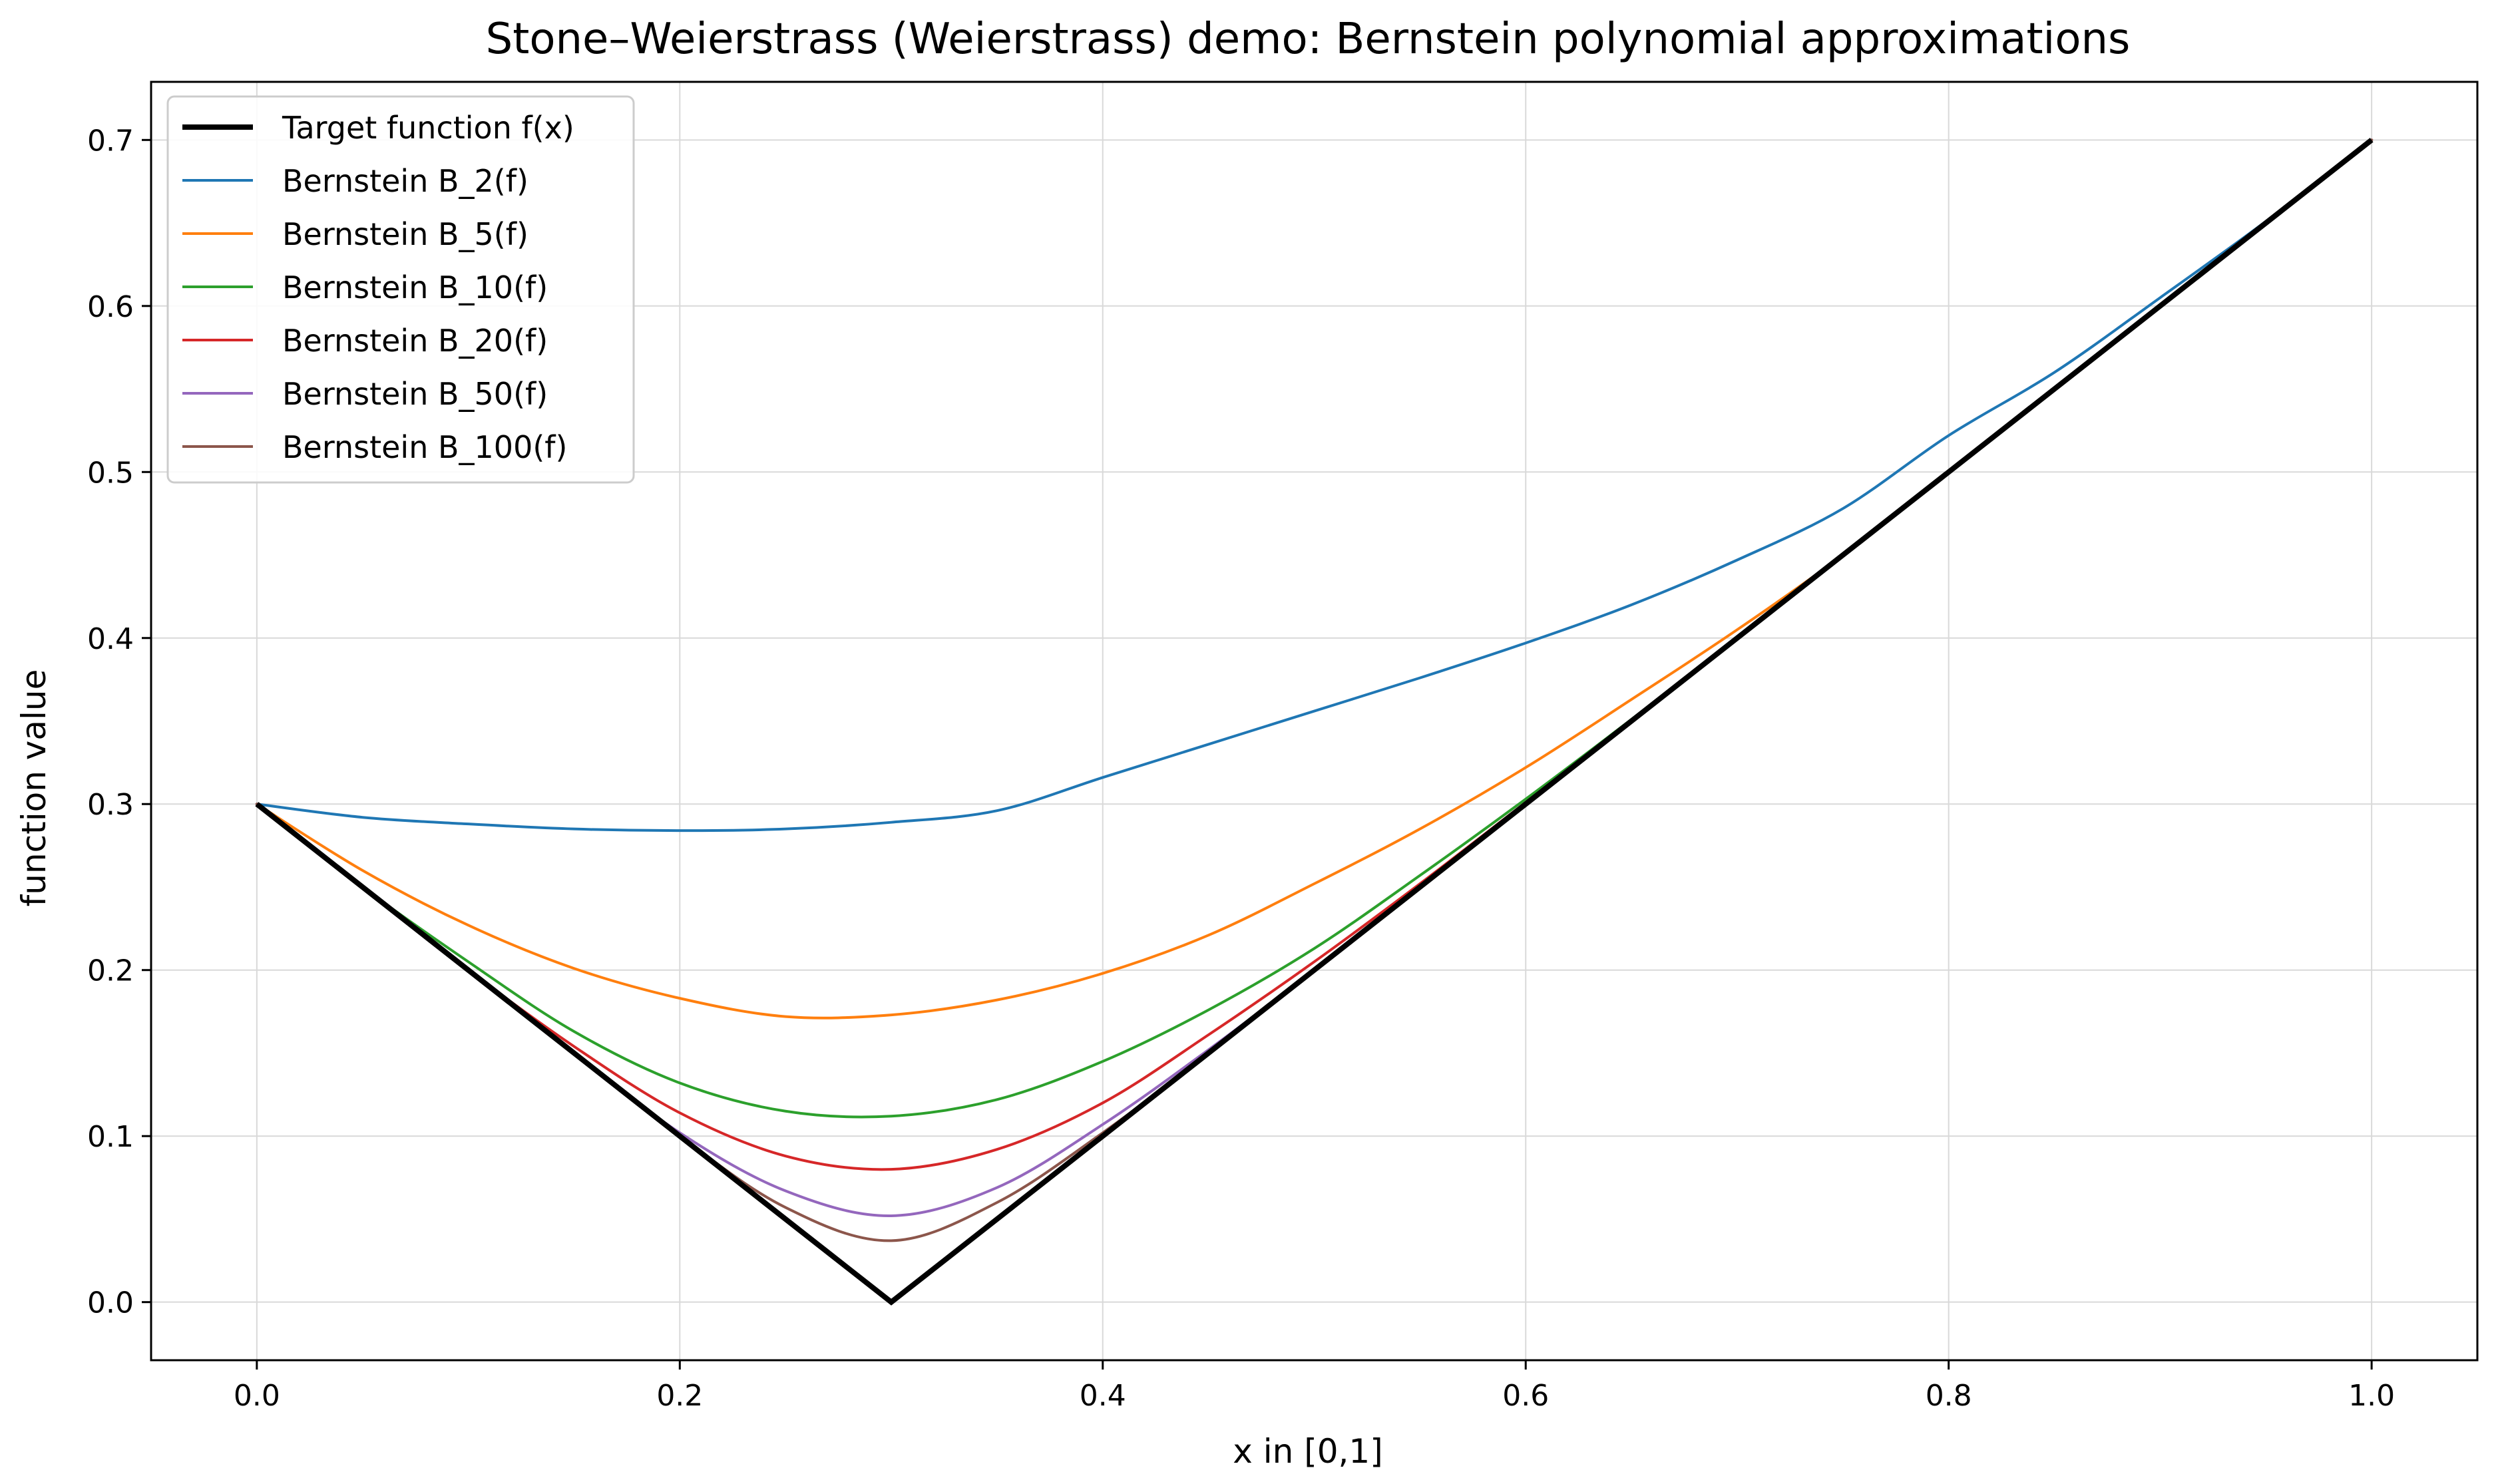 The height and width of the screenshot is (1484, 2498). Describe the element at coordinates (1525, 1396) in the screenshot. I see `x-tick-label: 0.6` at that location.